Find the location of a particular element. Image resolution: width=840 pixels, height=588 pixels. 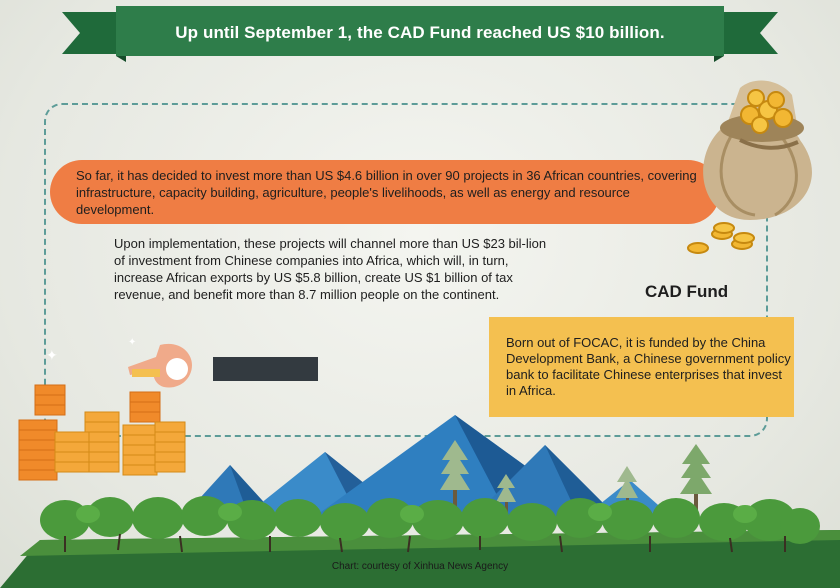

highlight-pill is located at coordinates (385, 192).